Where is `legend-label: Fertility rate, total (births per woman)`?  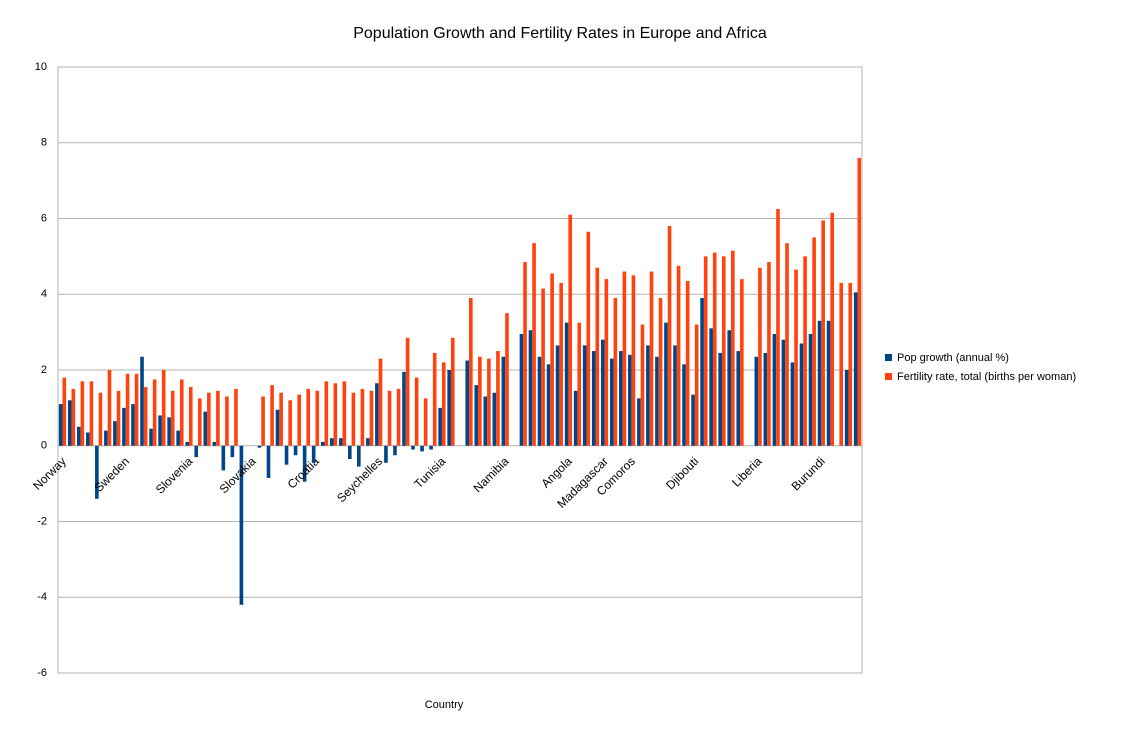
legend-label: Fertility rate, total (births per woman) is located at coordinates (986, 377).